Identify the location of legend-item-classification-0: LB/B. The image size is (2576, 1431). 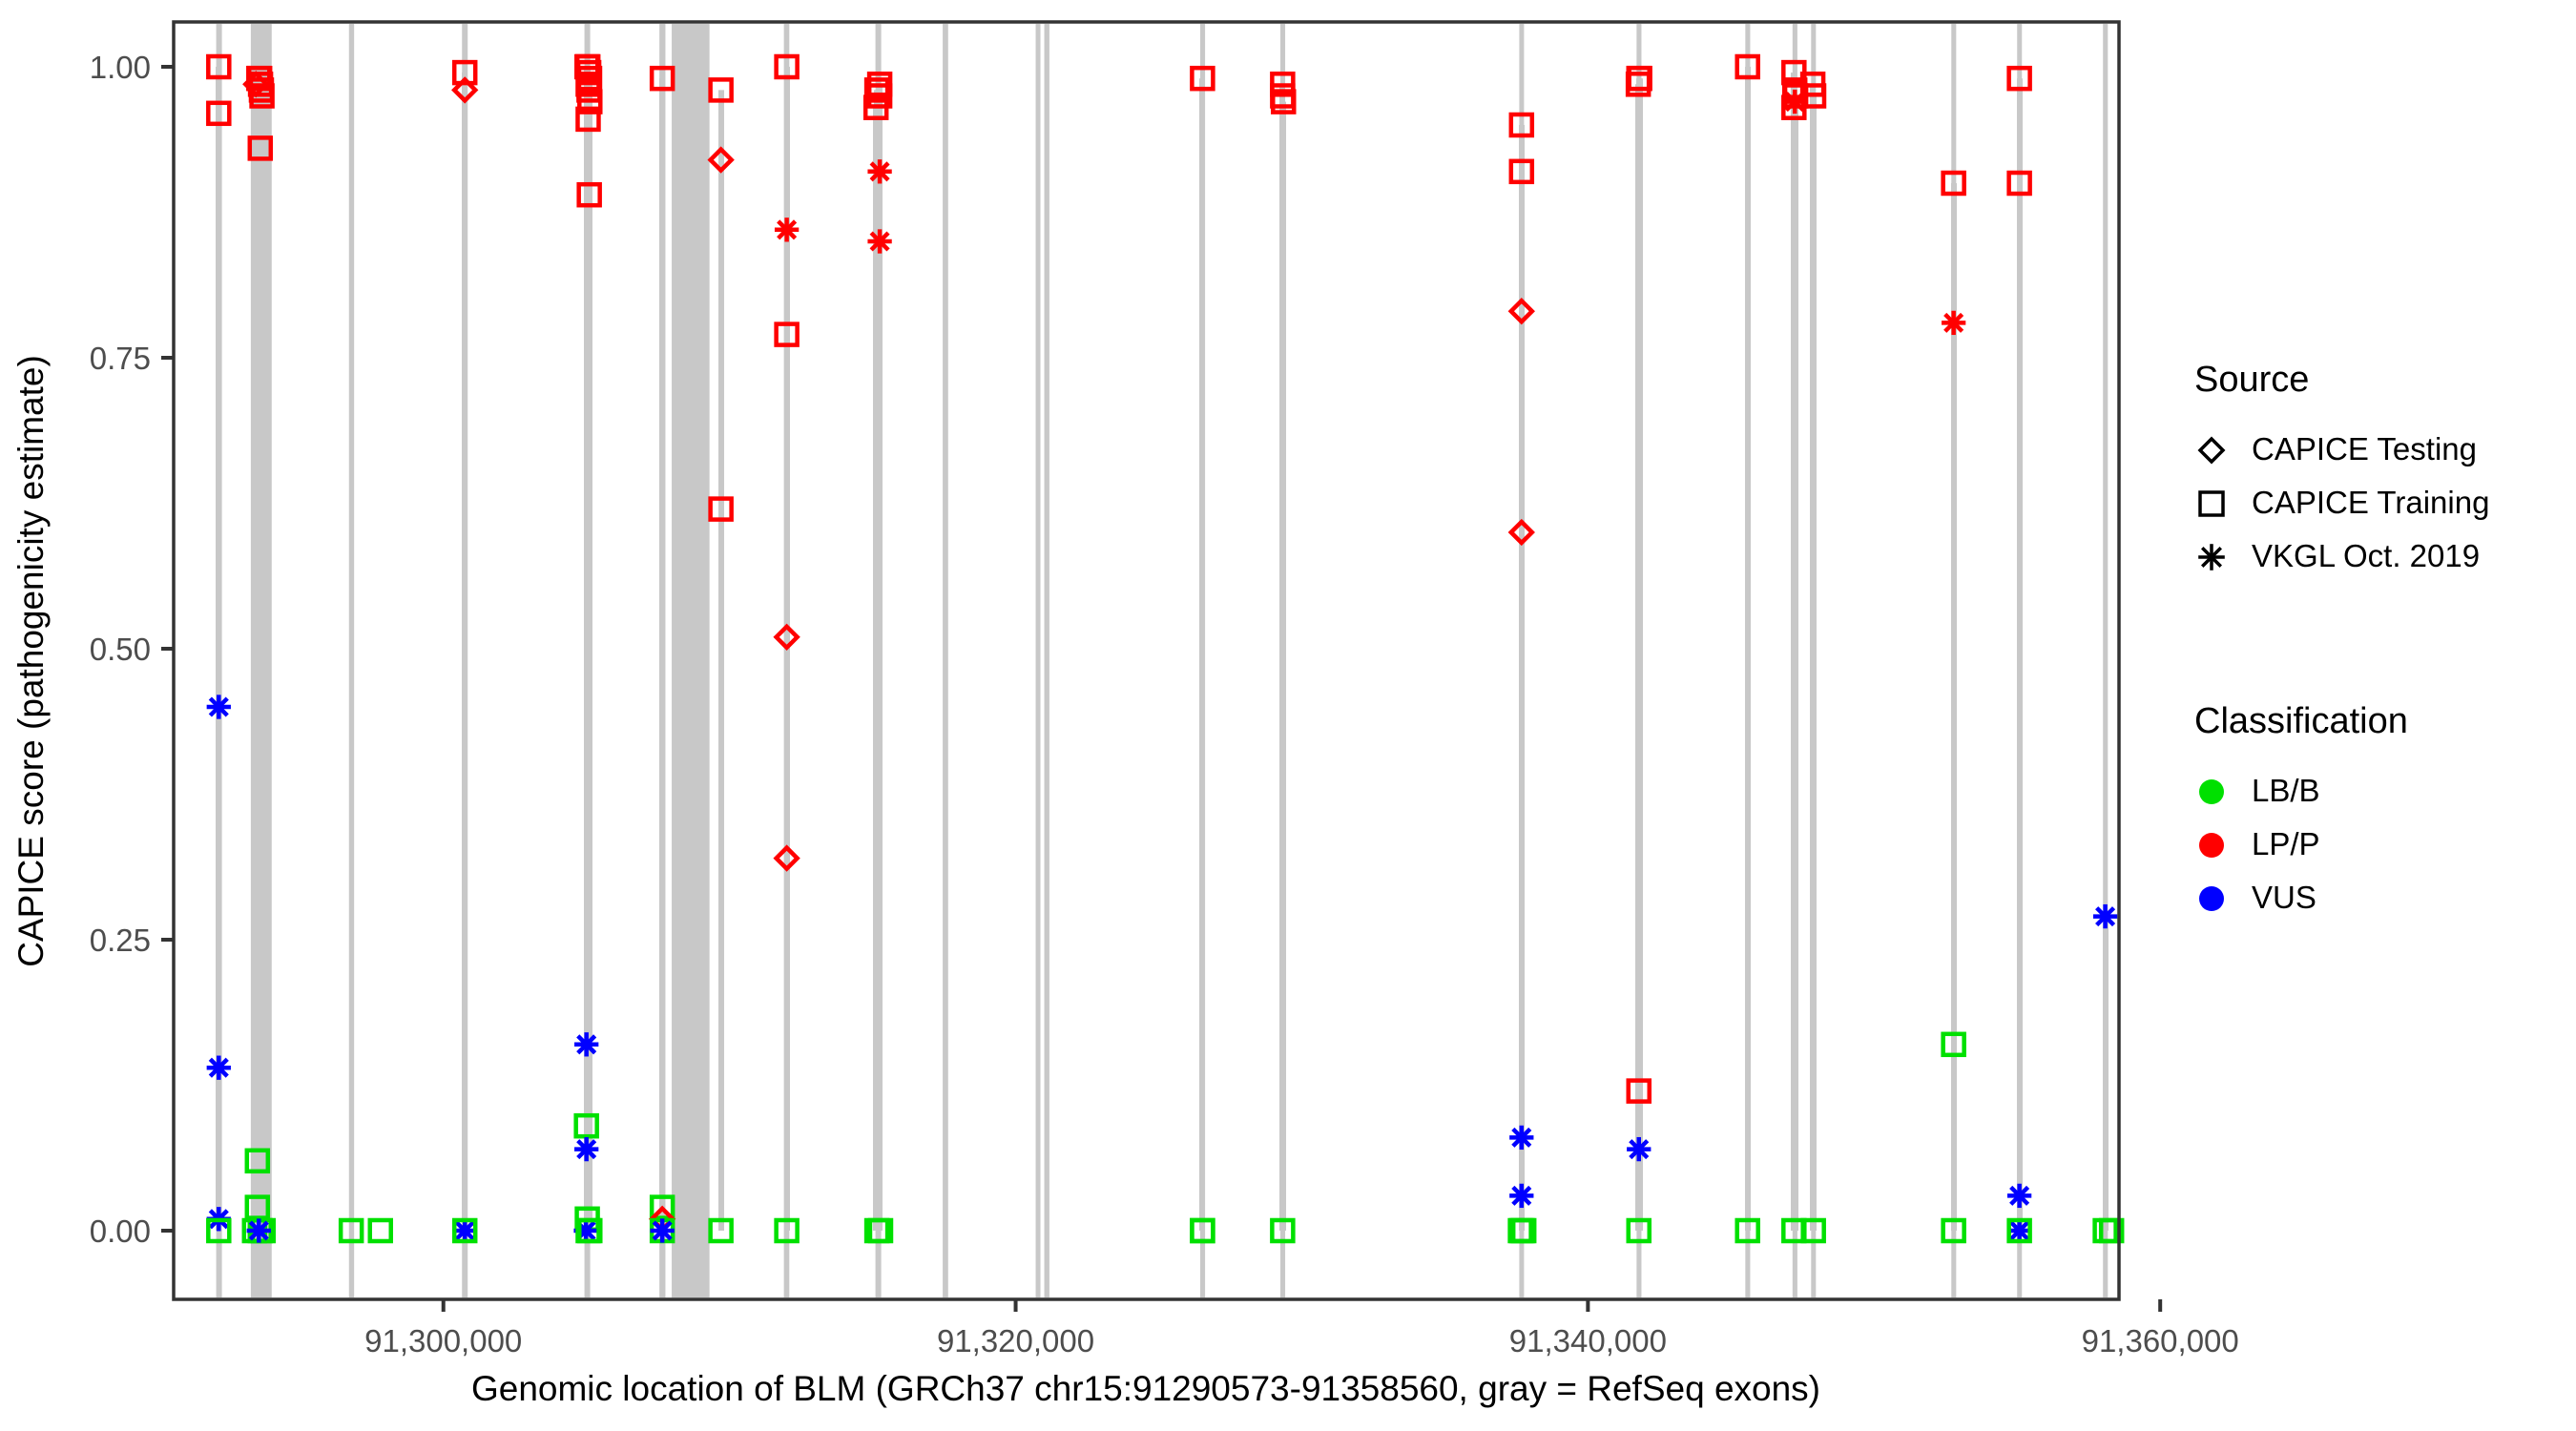
(2259, 790).